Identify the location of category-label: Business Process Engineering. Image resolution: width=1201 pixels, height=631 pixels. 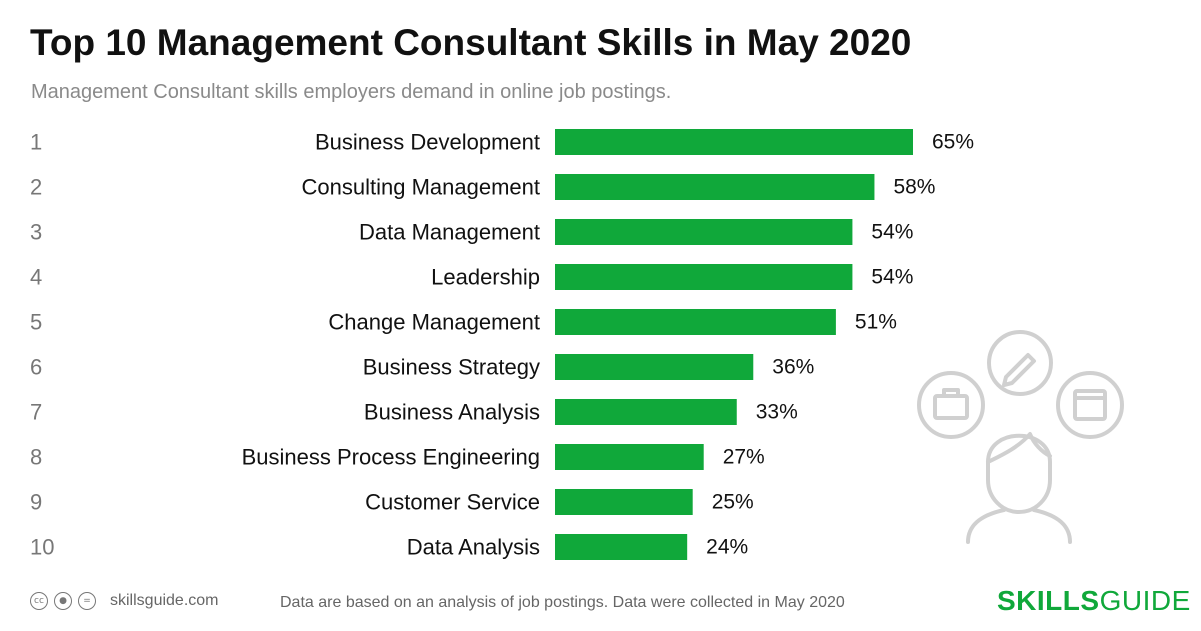
(391, 457).